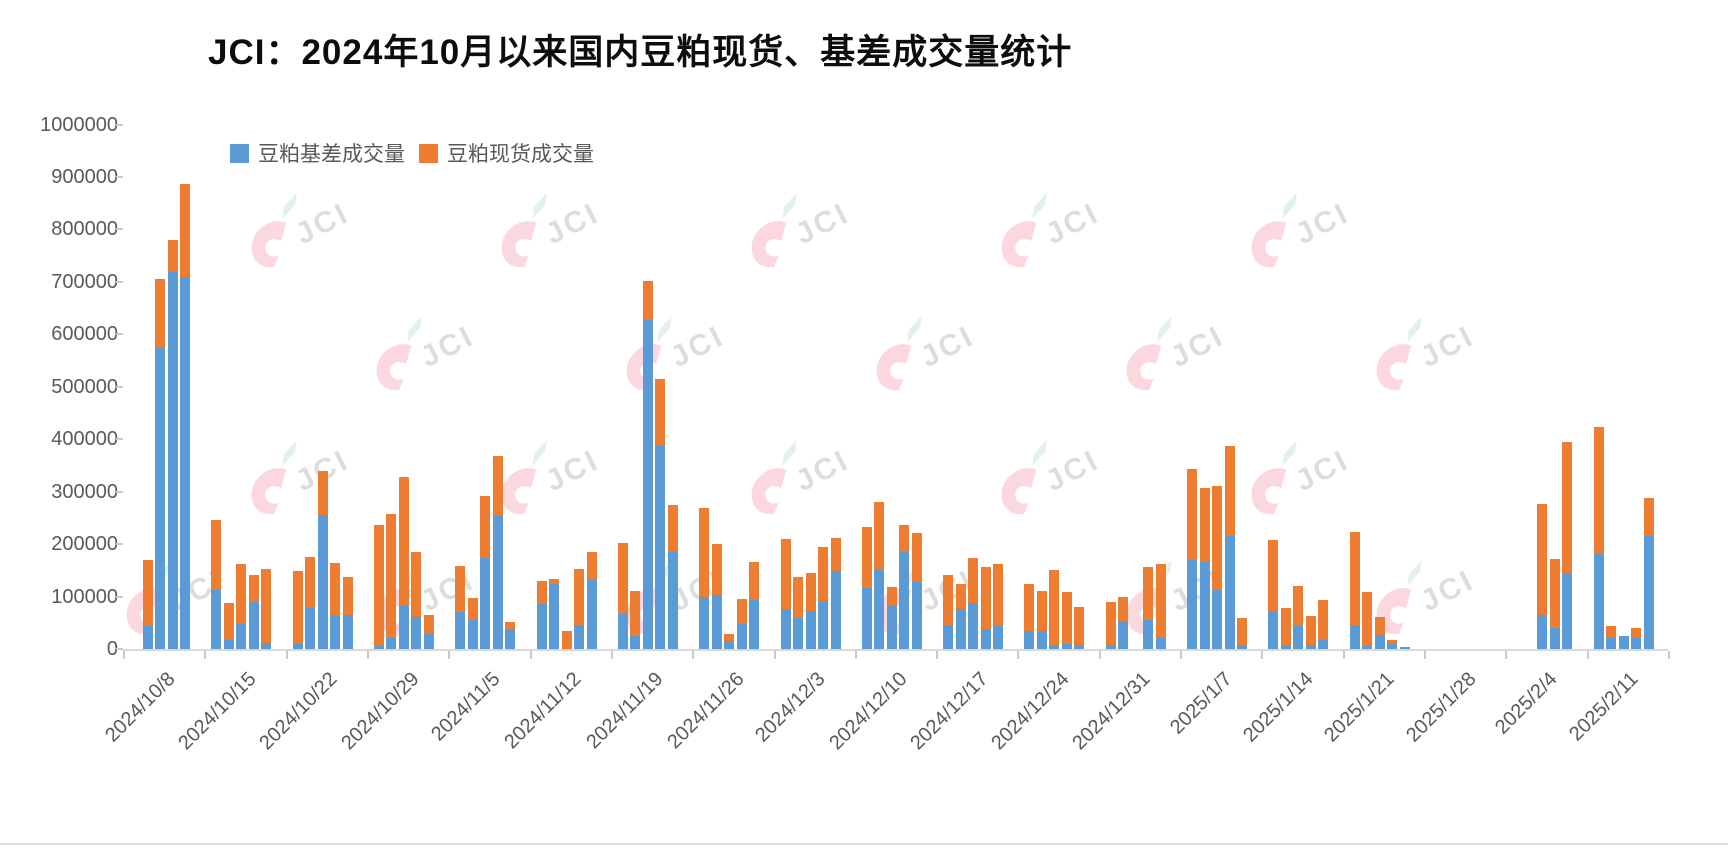 Image resolution: width=1728 pixels, height=851 pixels. What do you see at coordinates (428, 153) in the screenshot?
I see `legend-swatch-spot-icon` at bounding box center [428, 153].